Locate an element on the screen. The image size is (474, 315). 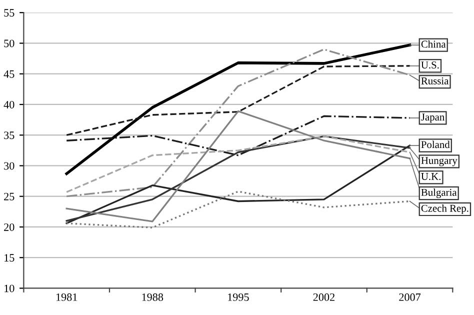
y-tick-label: 30 is located at coordinates (9, 166).